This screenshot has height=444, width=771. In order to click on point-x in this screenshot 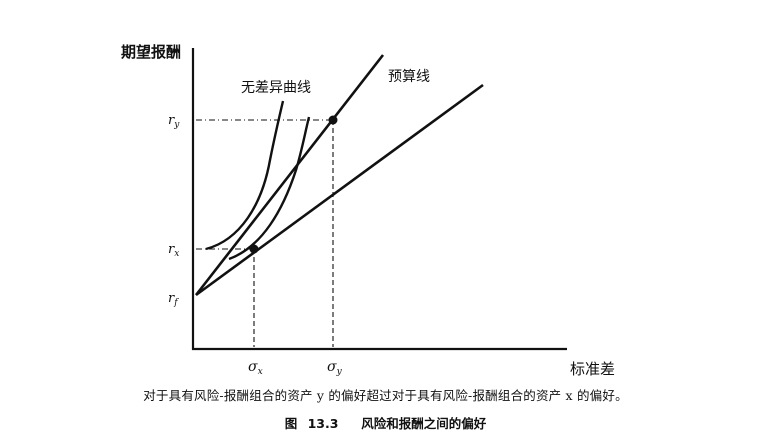, I will do `click(254, 249)`.